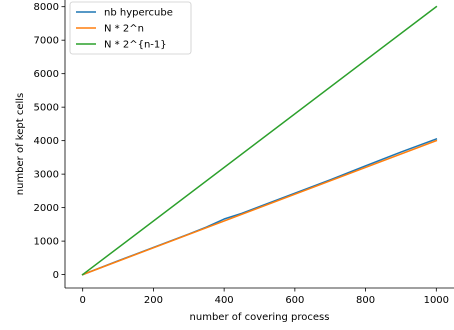 Image resolution: width=454 pixels, height=330 pixels. I want to click on legend: nb hypercube N * 2^n N * 2^{n-1}, so click(130, 28).